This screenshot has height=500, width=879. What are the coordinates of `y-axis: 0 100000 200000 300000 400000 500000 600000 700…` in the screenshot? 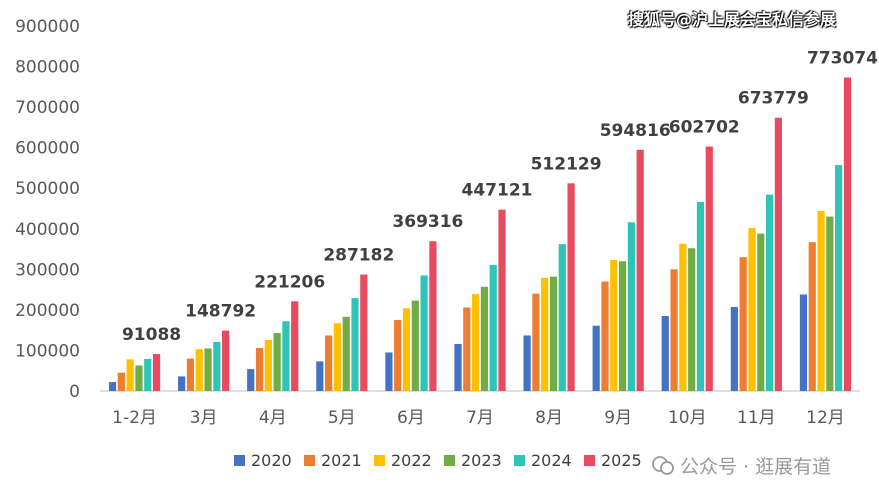 It's located at (47, 209).